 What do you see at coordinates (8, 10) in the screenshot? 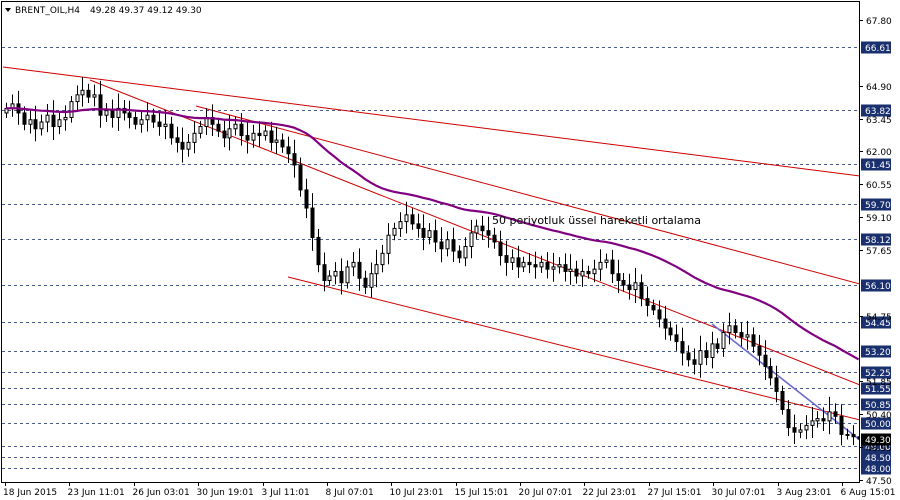
I see `dropdown-triangle-icon` at bounding box center [8, 10].